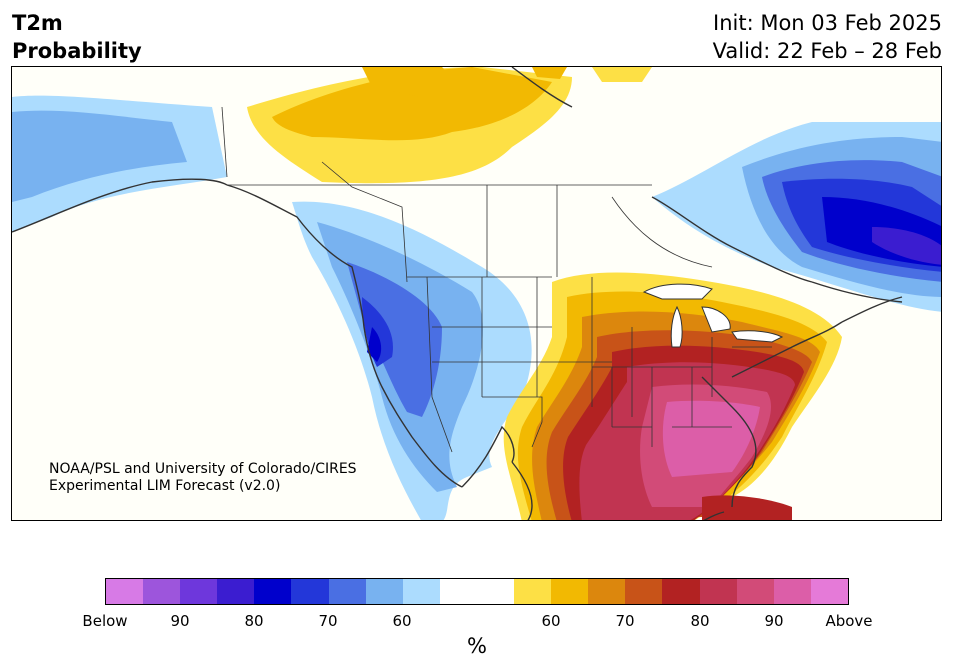  Describe the element at coordinates (747, 507) in the screenshot. I see `cuba-above-normal` at that location.